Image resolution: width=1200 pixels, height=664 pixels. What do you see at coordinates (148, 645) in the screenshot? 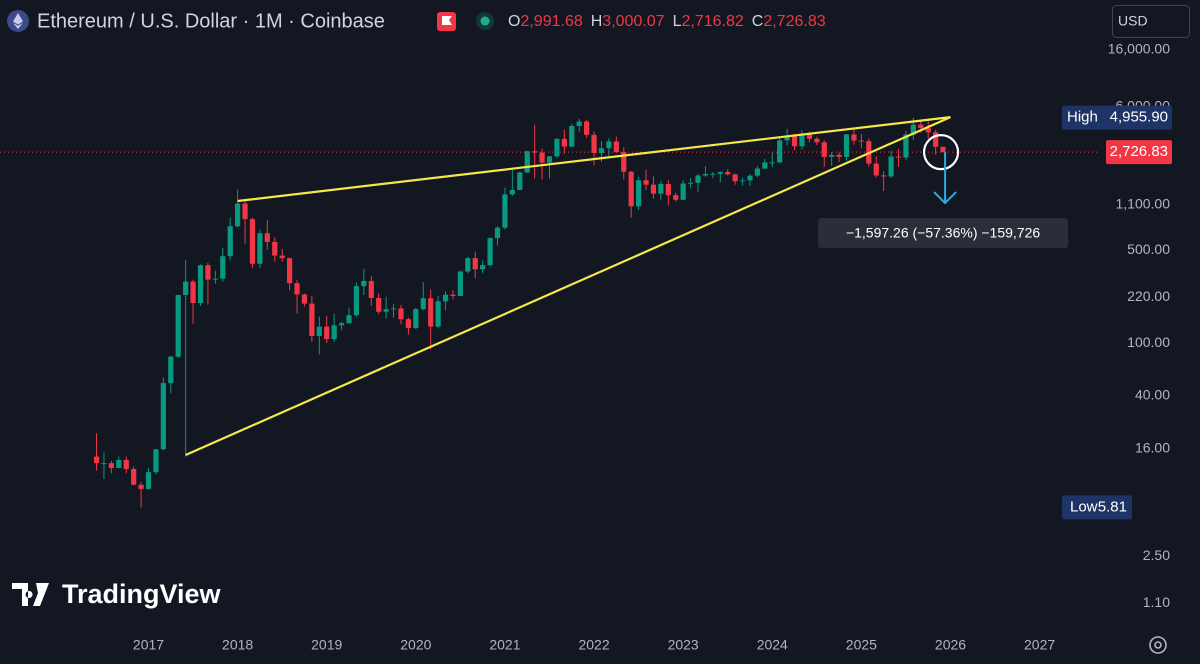
I see `x-tick-label: 2017` at bounding box center [148, 645].